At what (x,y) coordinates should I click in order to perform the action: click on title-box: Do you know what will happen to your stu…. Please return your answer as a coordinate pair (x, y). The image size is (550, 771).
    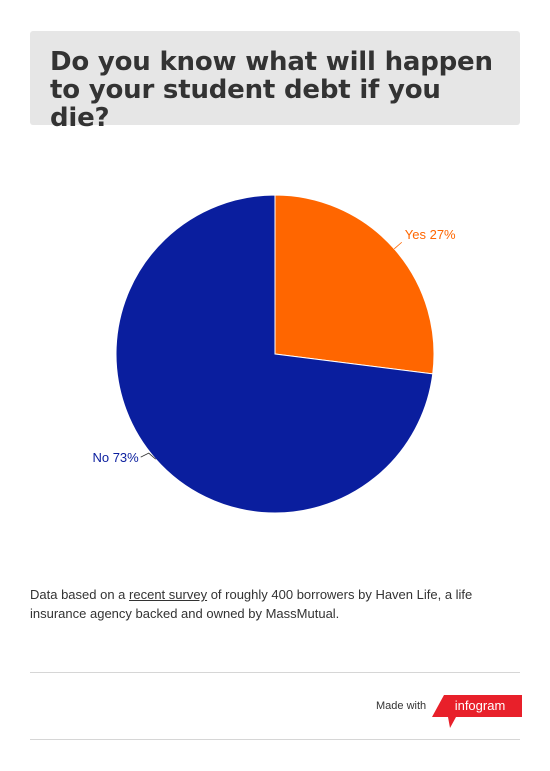
    Looking at the image, I should click on (275, 81).